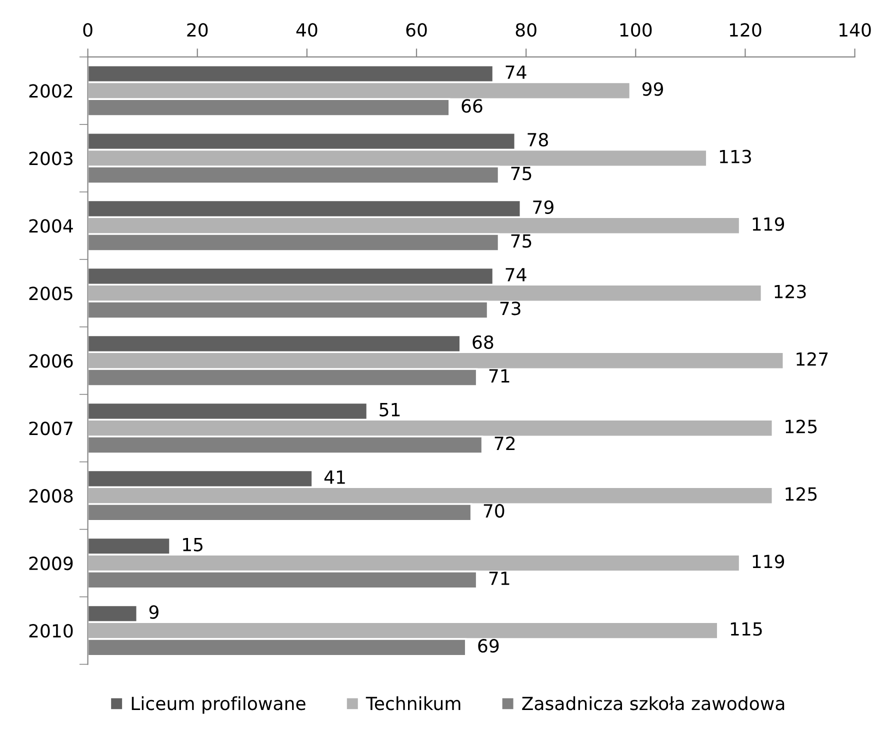  Describe the element at coordinates (307, 30) in the screenshot. I see `x-tick-label: 40` at that location.